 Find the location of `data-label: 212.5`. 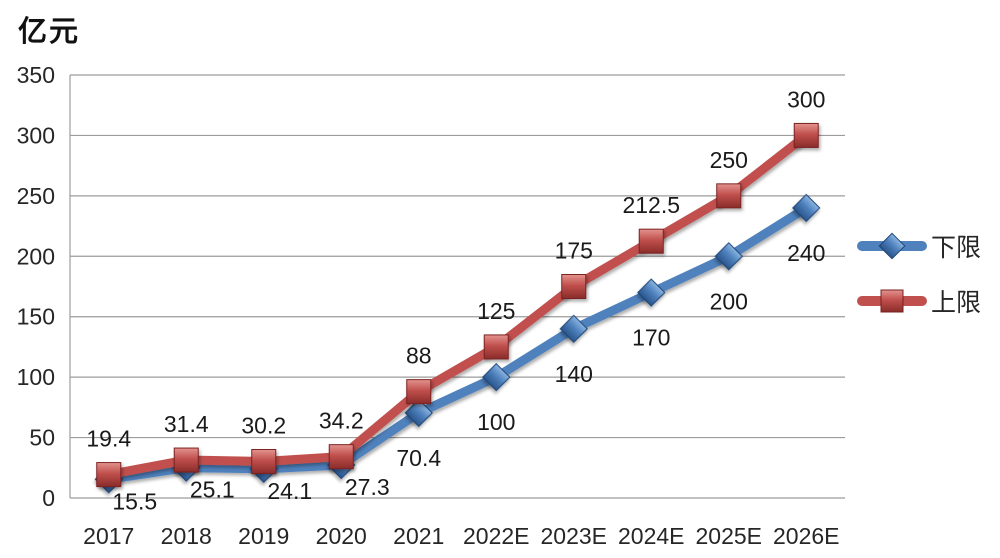

data-label: 212.5 is located at coordinates (651, 205).